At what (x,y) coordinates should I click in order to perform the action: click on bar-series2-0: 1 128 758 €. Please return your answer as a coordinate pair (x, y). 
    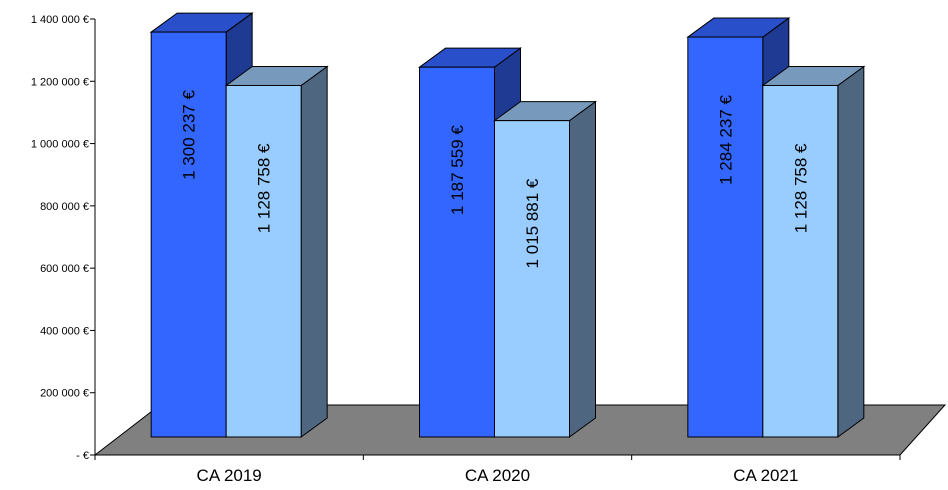
    Looking at the image, I should click on (276, 251).